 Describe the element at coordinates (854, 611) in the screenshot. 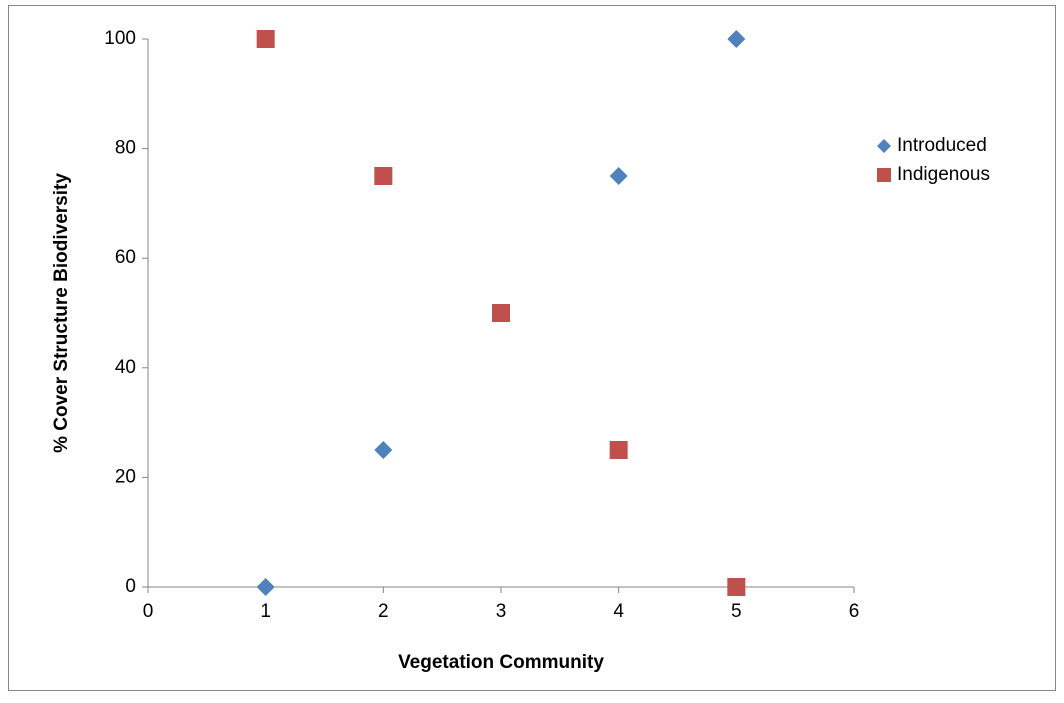

I see `x-tick-label: 6` at that location.